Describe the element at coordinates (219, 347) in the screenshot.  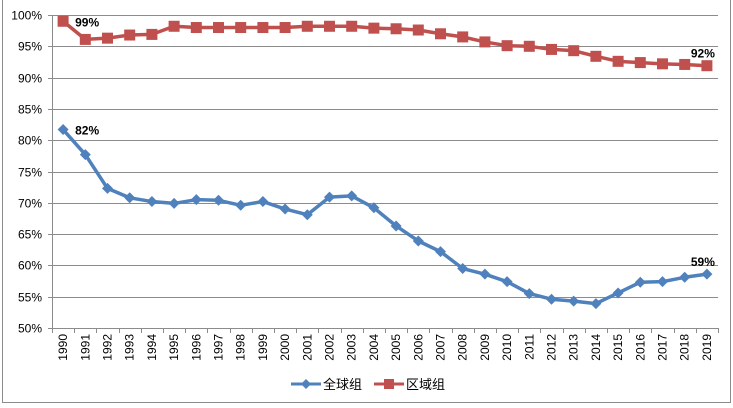
I see `x-tick-label: 1997` at that location.